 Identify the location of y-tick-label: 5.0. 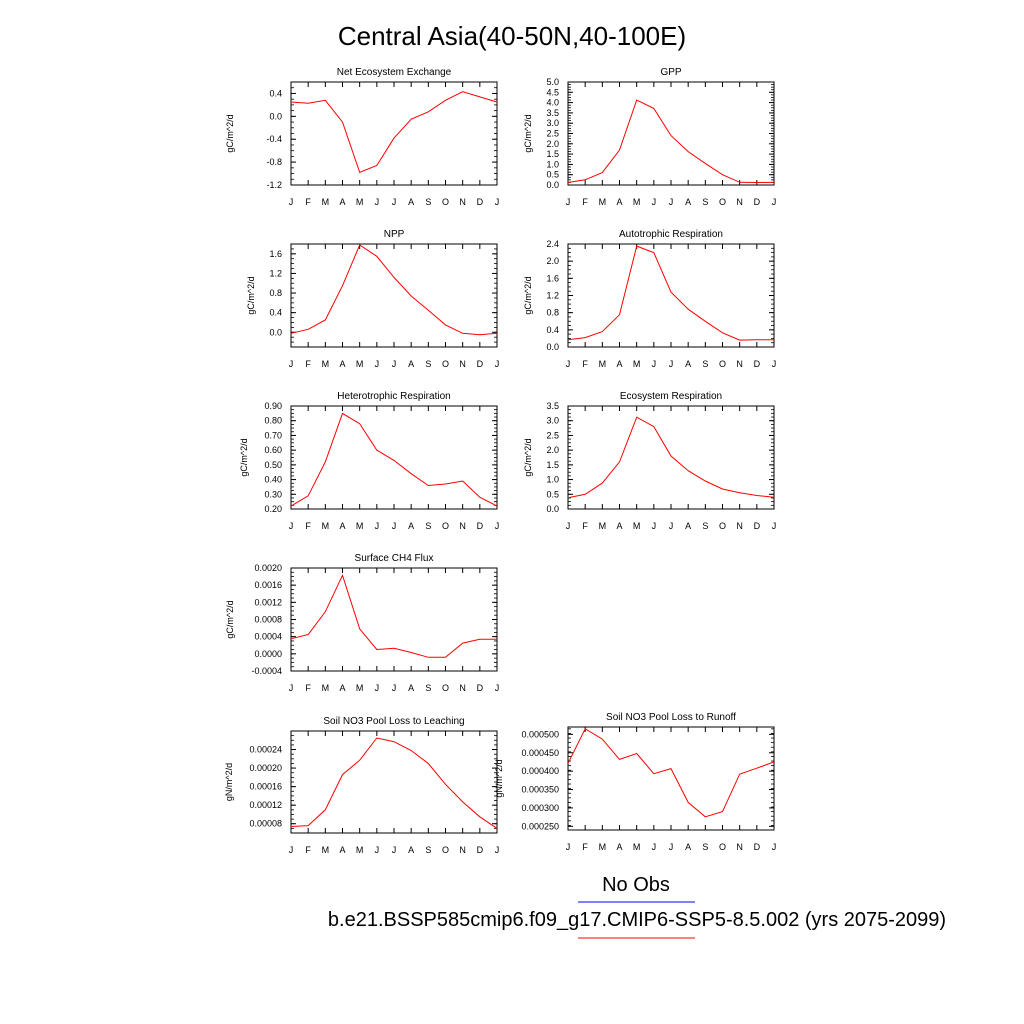
(552, 82).